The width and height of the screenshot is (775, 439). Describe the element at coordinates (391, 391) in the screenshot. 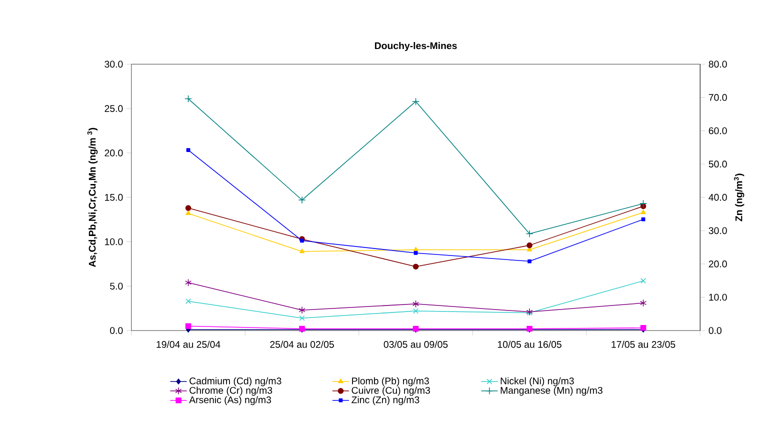

I see `legend-label: Cuivre (Cu) ng/m3` at that location.